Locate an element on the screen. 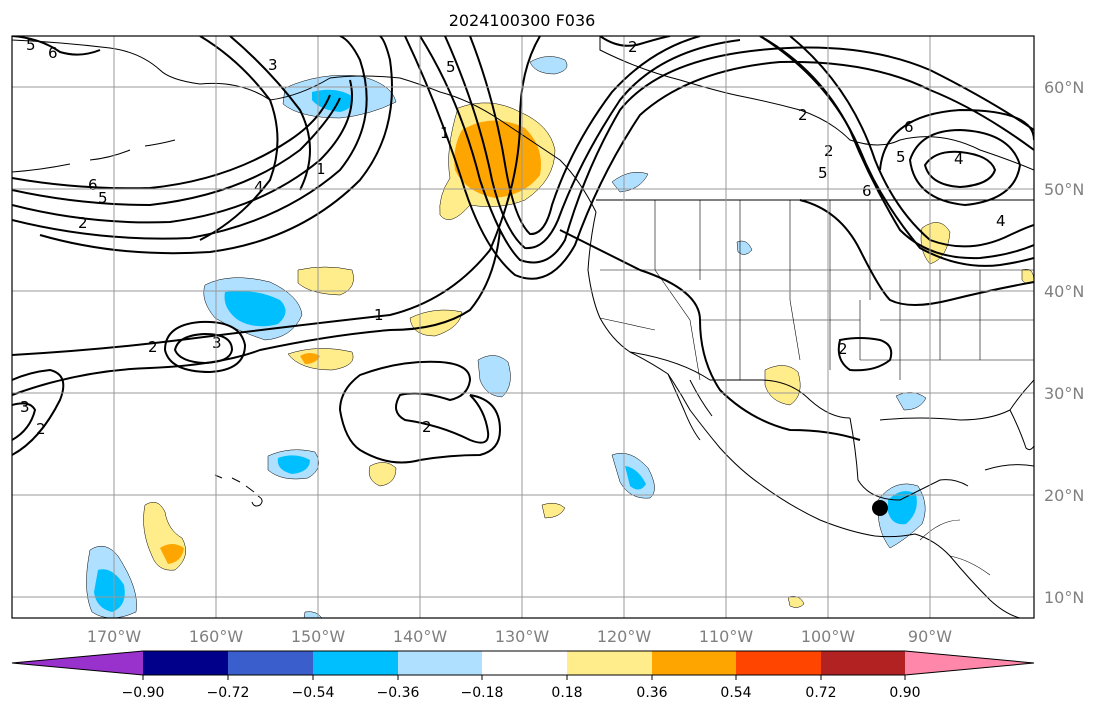 The width and height of the screenshot is (1105, 712). colorbar-tick-label: 0.54 is located at coordinates (735, 693).